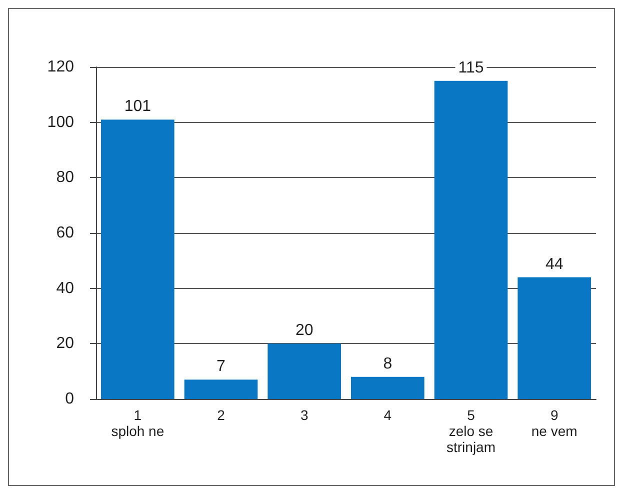  I want to click on y-tick-label: 120, so click(60, 67).